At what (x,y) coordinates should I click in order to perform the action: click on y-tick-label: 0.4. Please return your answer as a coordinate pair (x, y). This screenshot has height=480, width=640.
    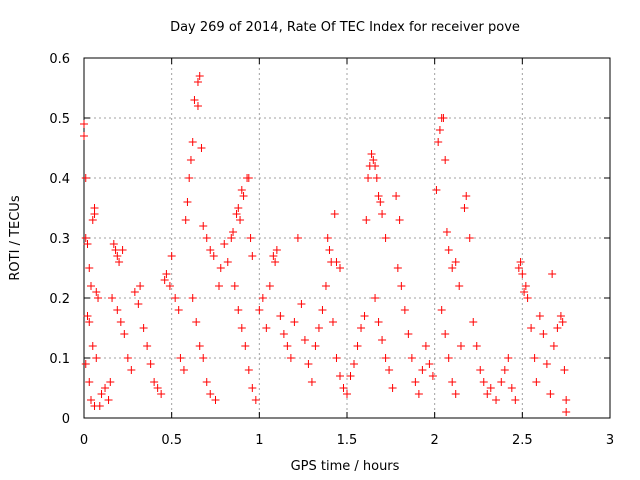
    Looking at the image, I should click on (59, 179).